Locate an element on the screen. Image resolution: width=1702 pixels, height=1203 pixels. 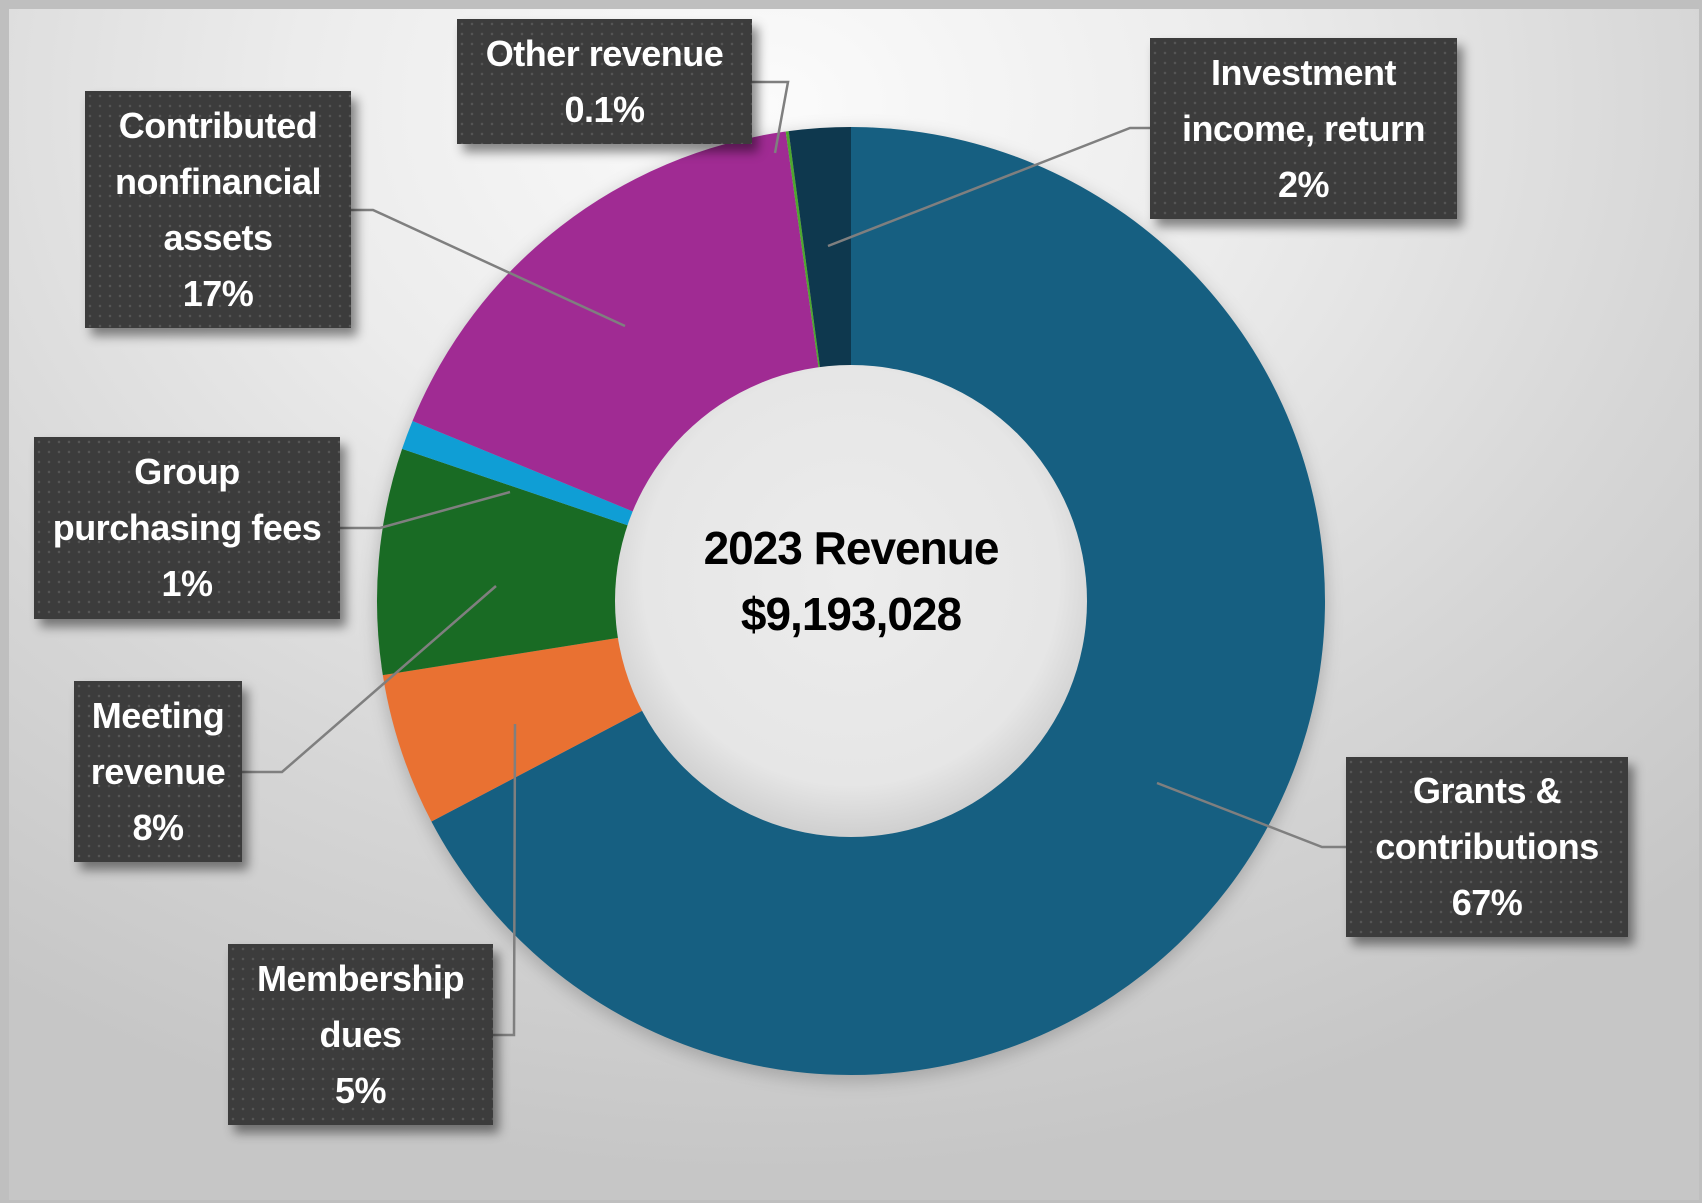
leader-line-contributed is located at coordinates (488, 268).